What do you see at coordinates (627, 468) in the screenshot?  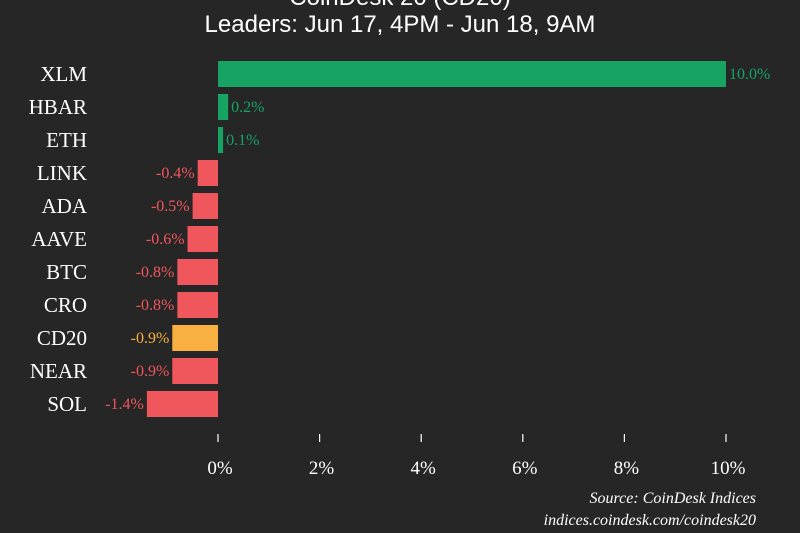 I see `x-tick-label: 8%` at bounding box center [627, 468].